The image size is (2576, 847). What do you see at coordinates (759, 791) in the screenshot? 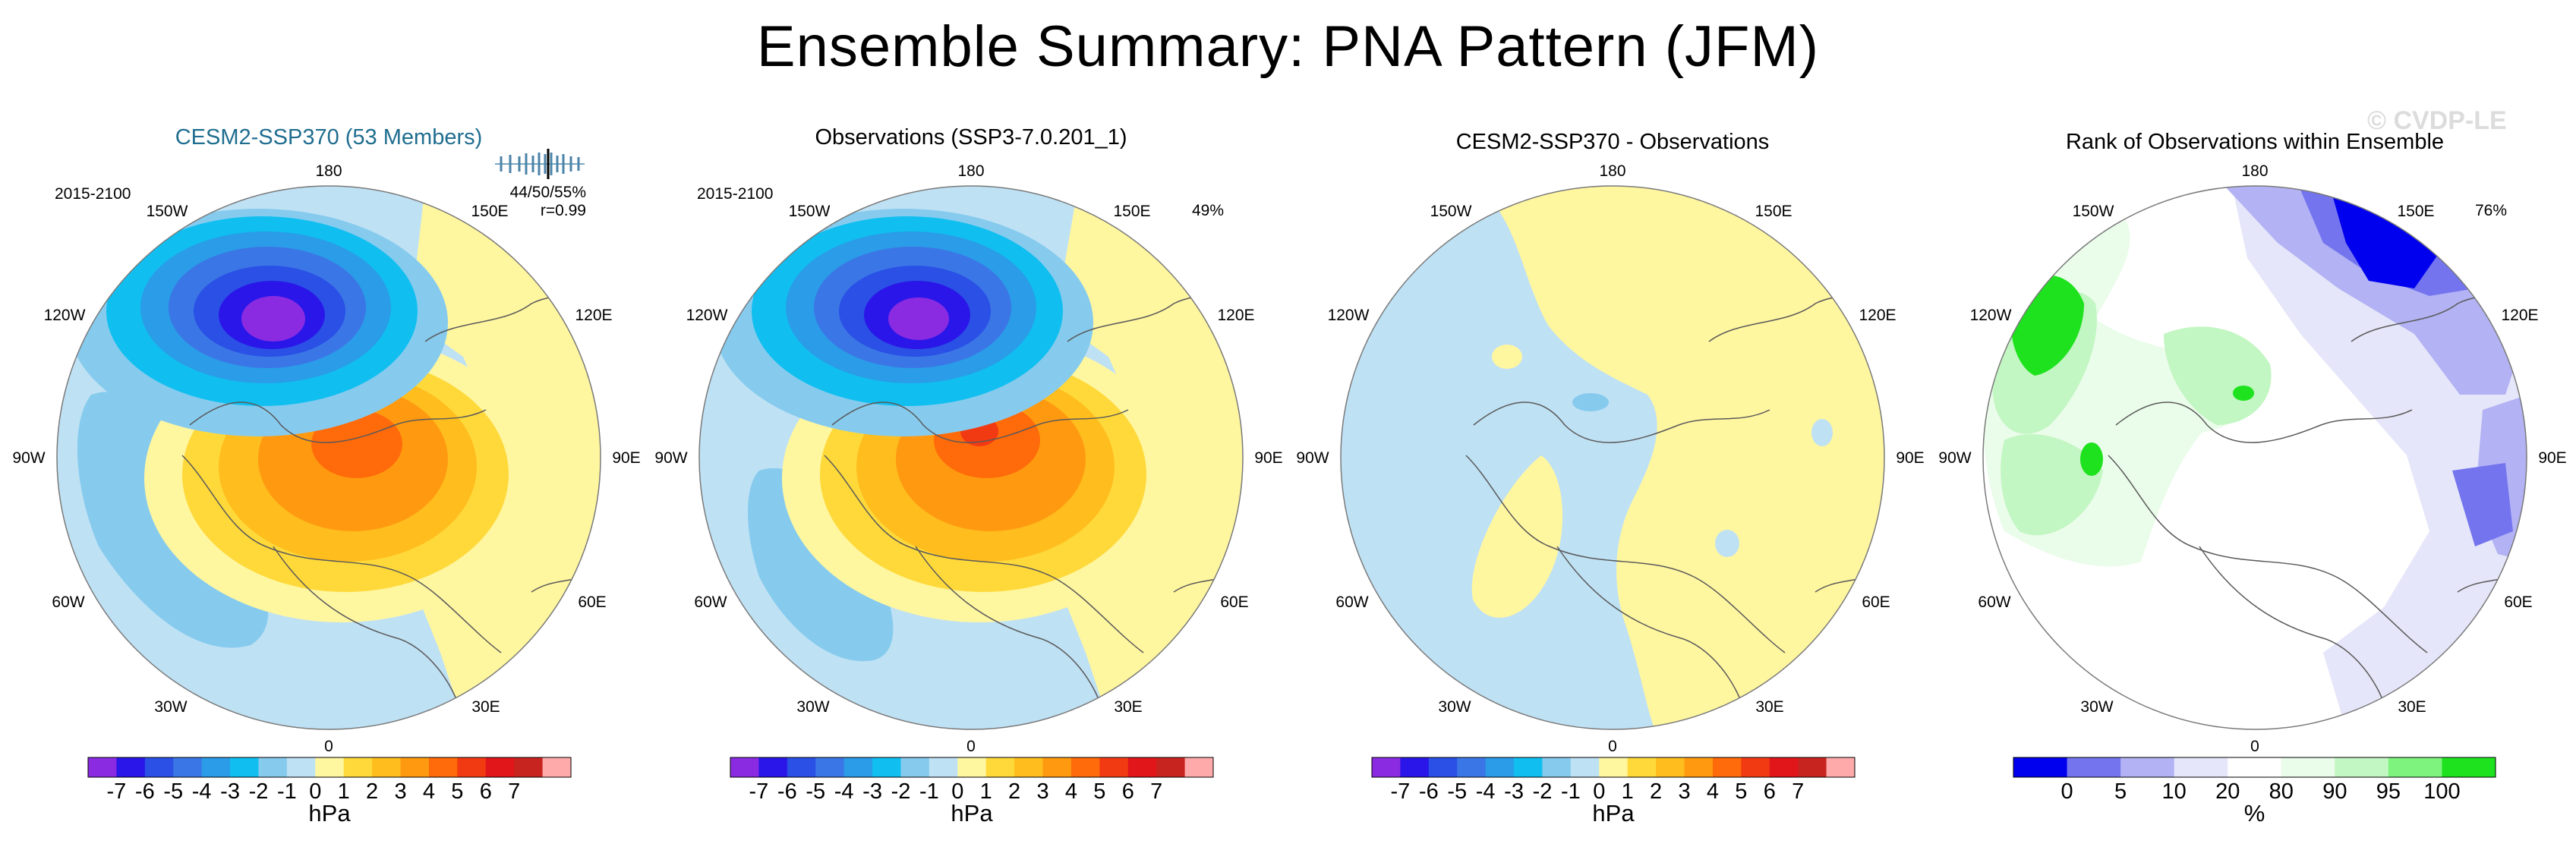
I see `colorbar-2-tick-label: -7` at bounding box center [759, 791].